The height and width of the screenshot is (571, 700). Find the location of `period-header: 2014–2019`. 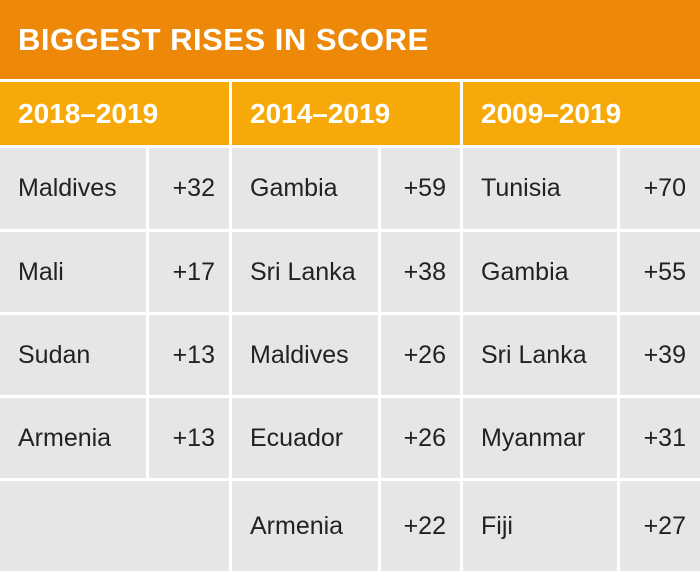

period-header: 2014–2019 is located at coordinates (346, 113).